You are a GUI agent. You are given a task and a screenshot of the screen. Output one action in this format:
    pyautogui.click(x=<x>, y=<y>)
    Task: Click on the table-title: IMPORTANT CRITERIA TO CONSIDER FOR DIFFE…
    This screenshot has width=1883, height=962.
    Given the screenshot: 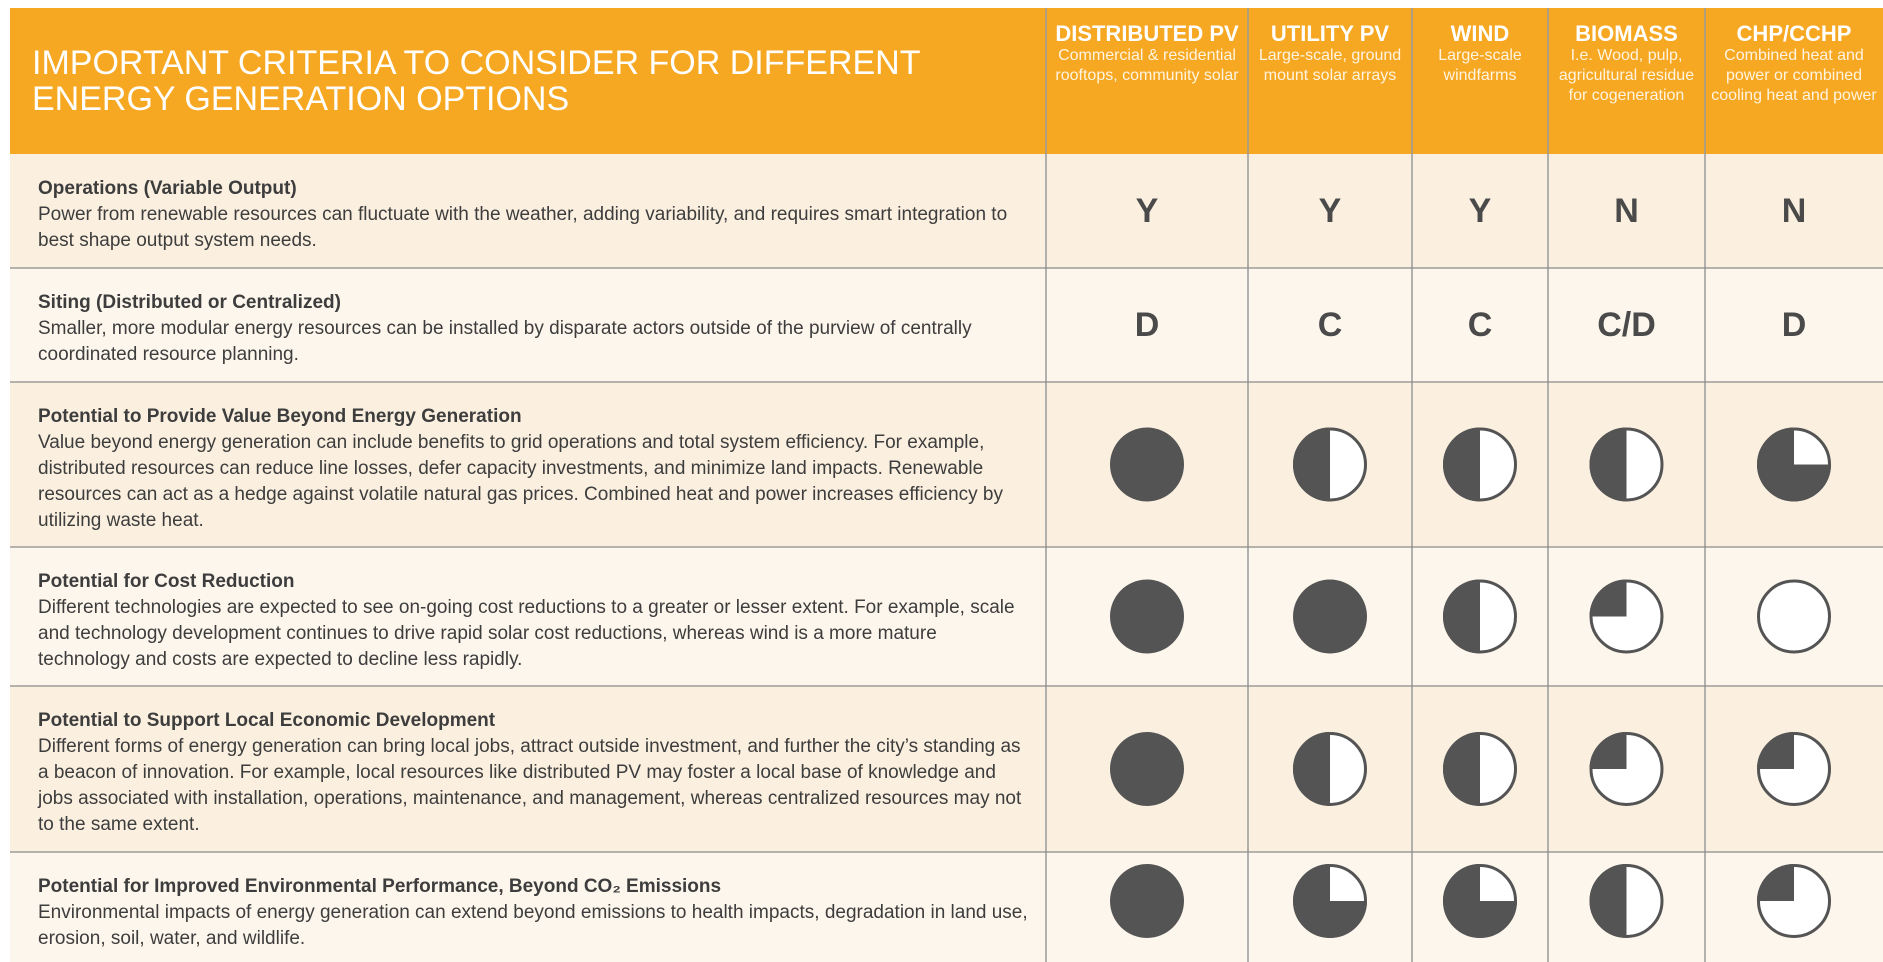 What is the action you would take?
    pyautogui.click(x=476, y=81)
    